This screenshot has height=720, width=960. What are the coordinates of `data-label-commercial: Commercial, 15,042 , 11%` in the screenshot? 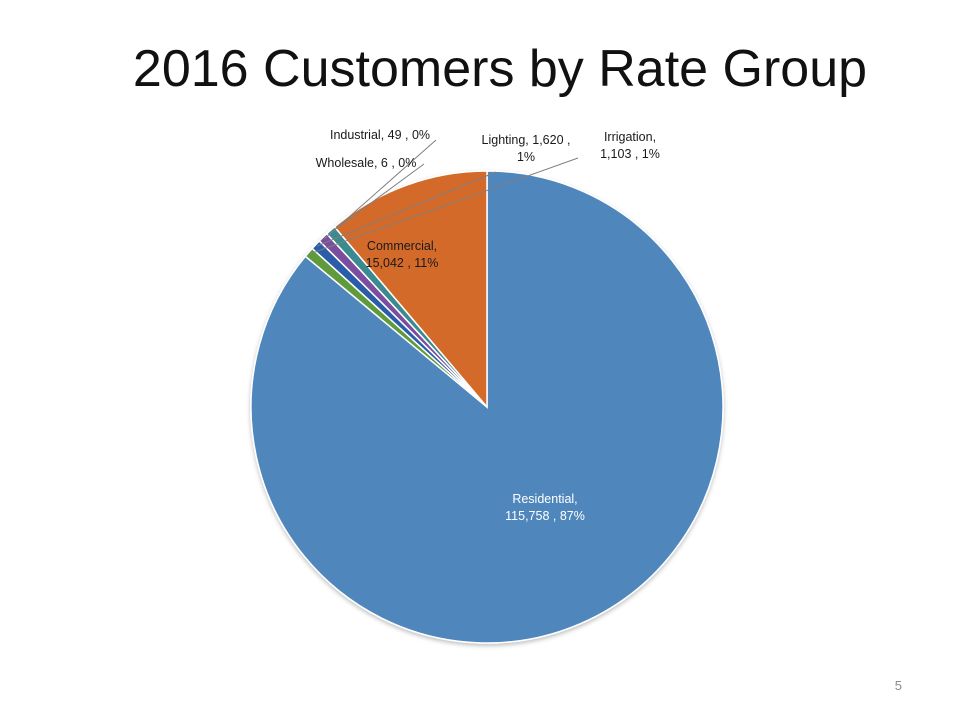 It's located at (402, 254).